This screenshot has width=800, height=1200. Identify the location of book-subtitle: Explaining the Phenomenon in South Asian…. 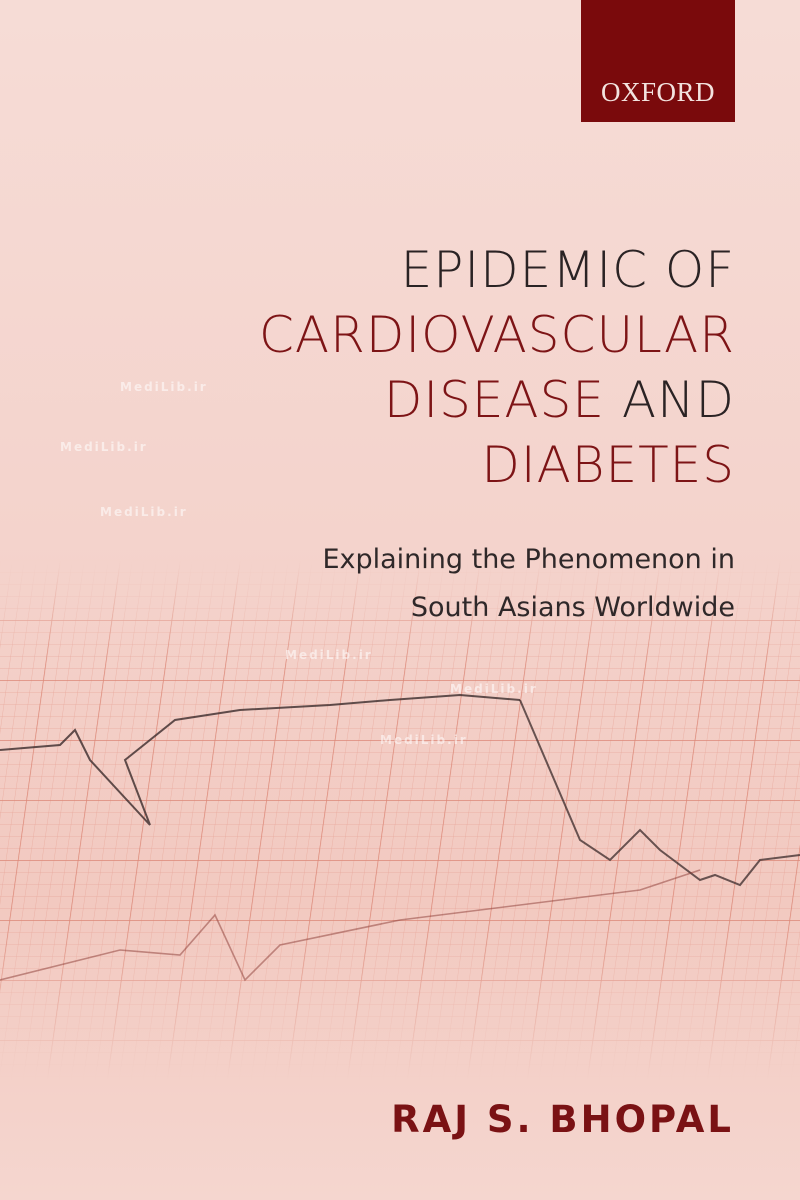
(528, 584).